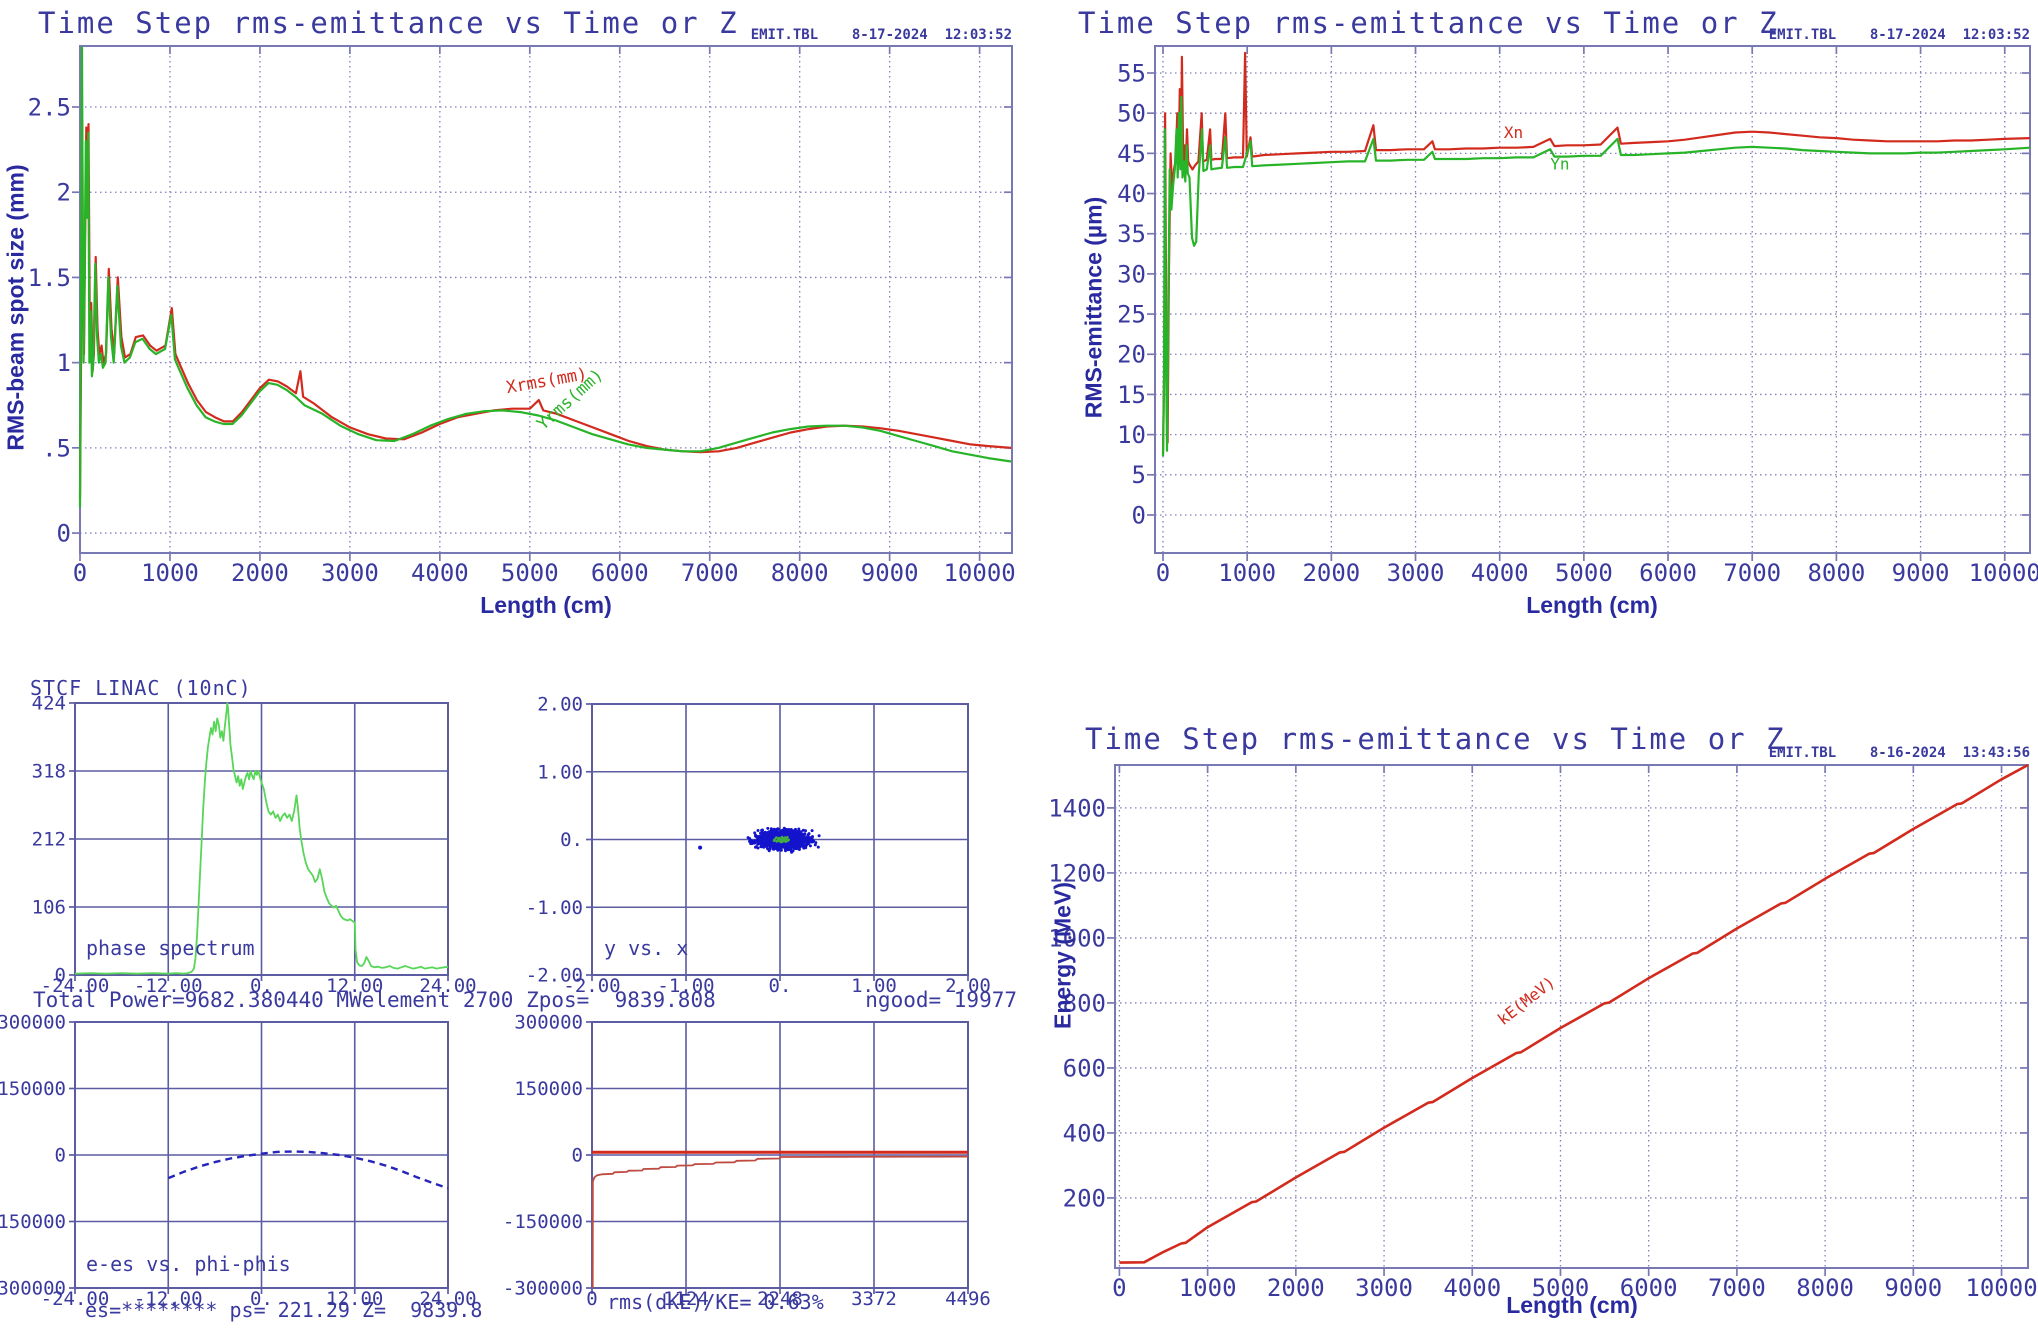 Image resolution: width=2038 pixels, height=1334 pixels. What do you see at coordinates (1084, 1003) in the screenshot?
I see `svg-text: 800` at bounding box center [1084, 1003].